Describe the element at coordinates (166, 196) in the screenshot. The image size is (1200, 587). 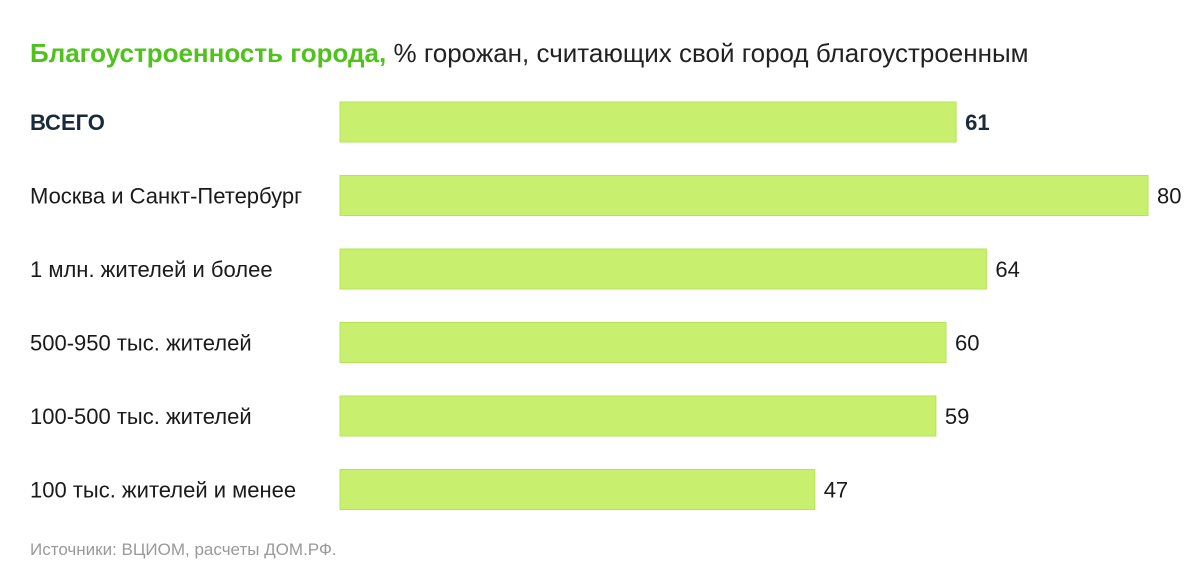
I see `category-label: Москва и Санкт-Петербург` at that location.